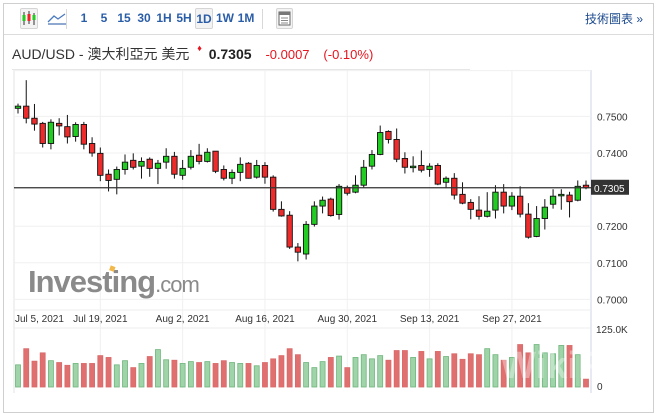 Image resolution: width=657 pixels, height=413 pixels. Describe the element at coordinates (124, 18) in the screenshot. I see `interval-15-button: 15` at that location.